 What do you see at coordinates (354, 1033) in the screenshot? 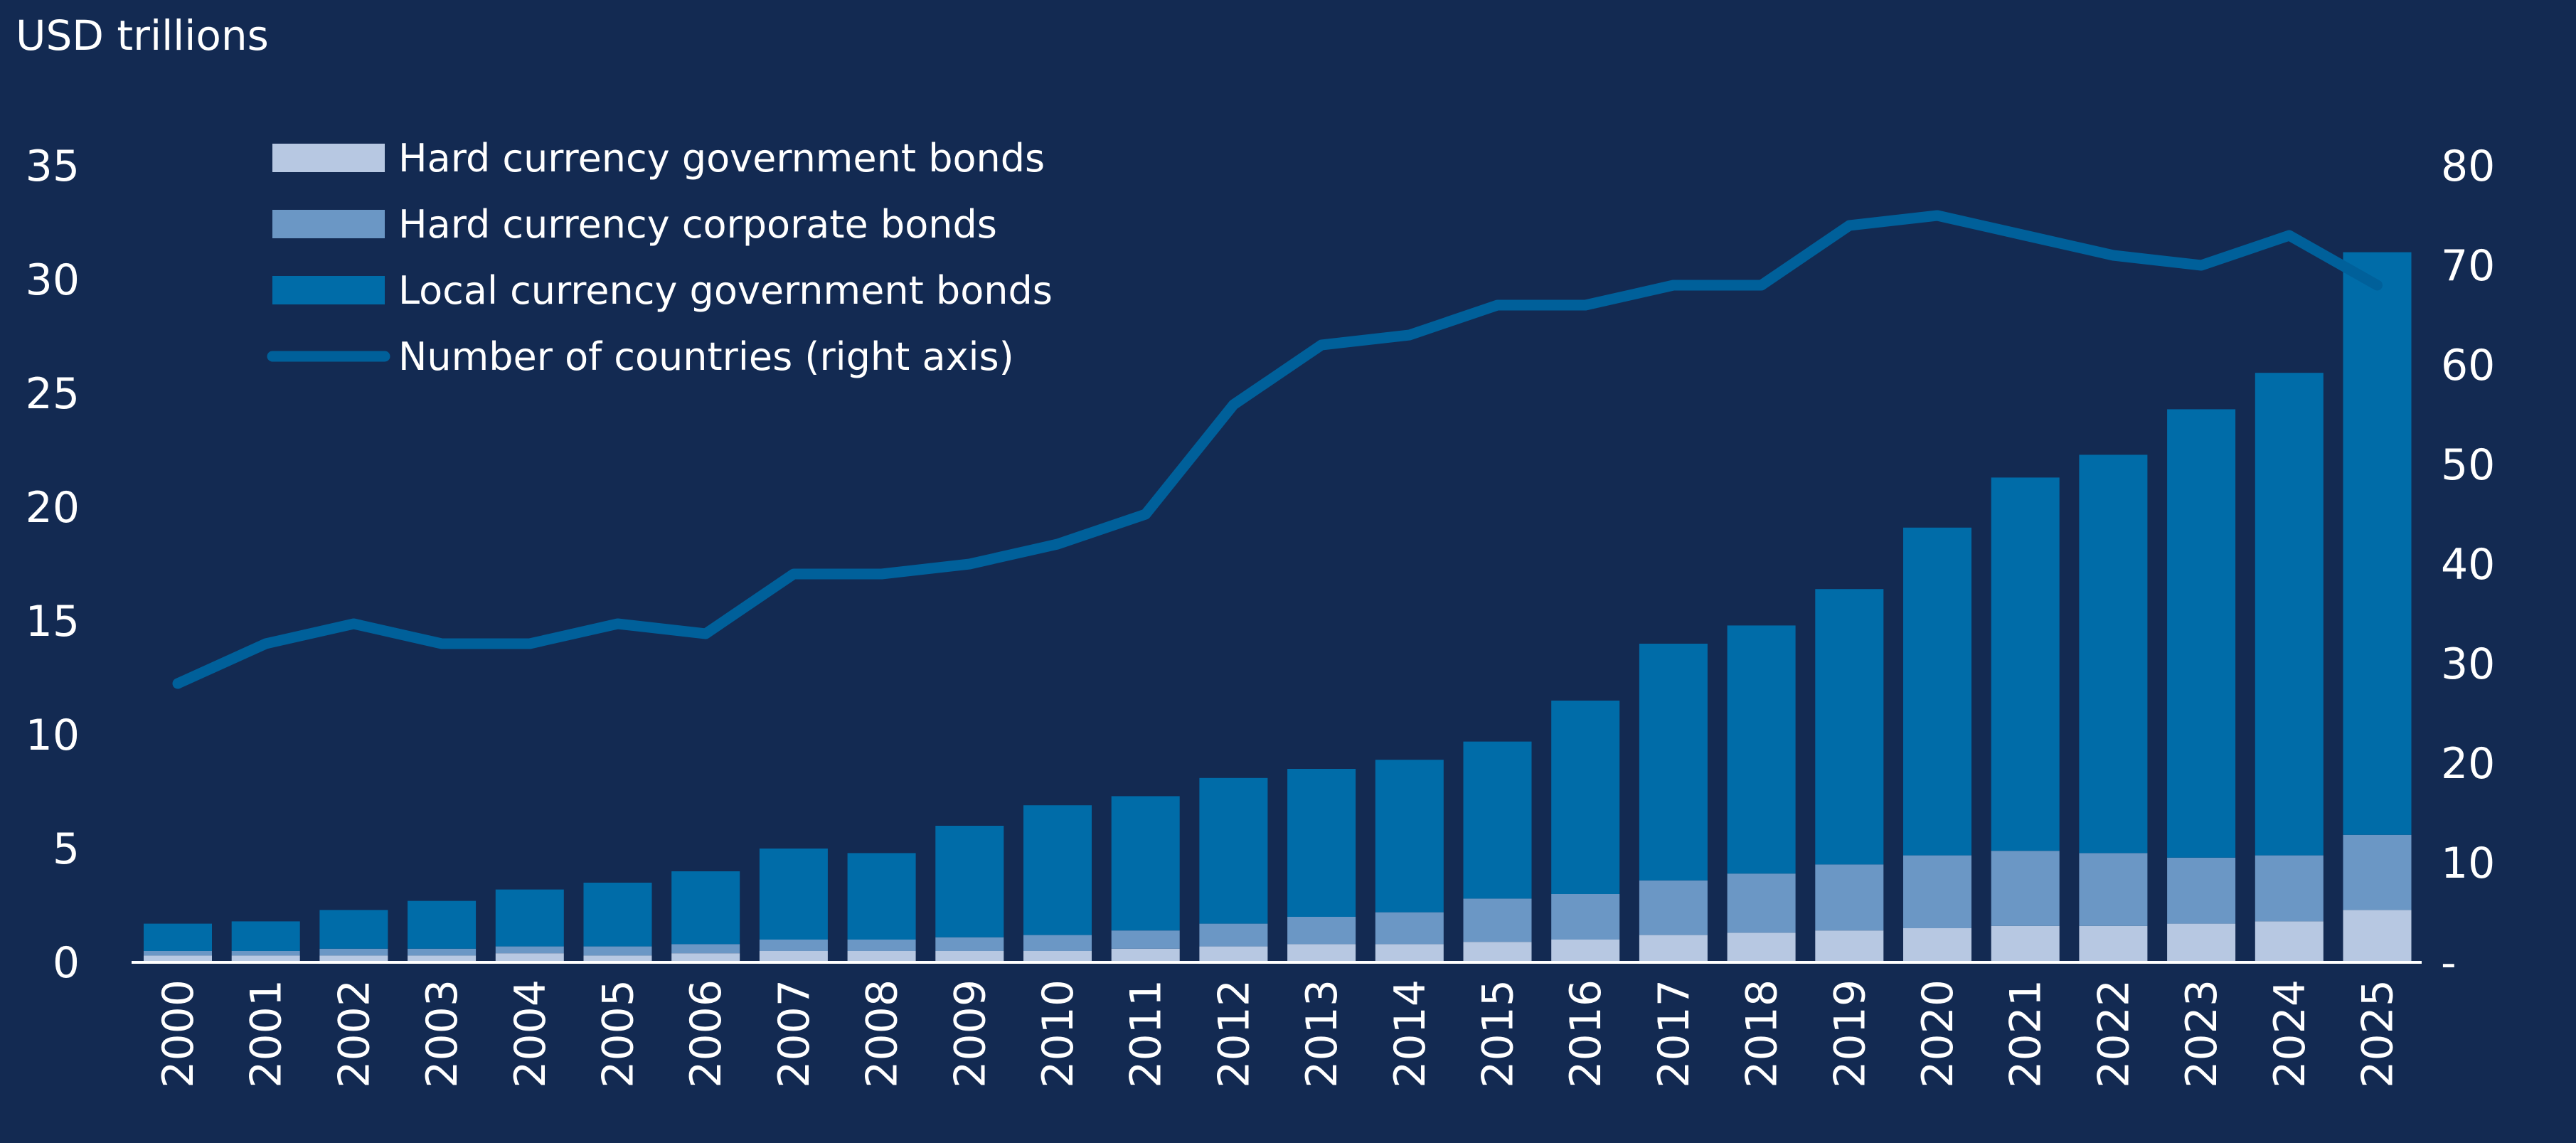
I see `x-axis-tick-label: 2002` at bounding box center [354, 1033].